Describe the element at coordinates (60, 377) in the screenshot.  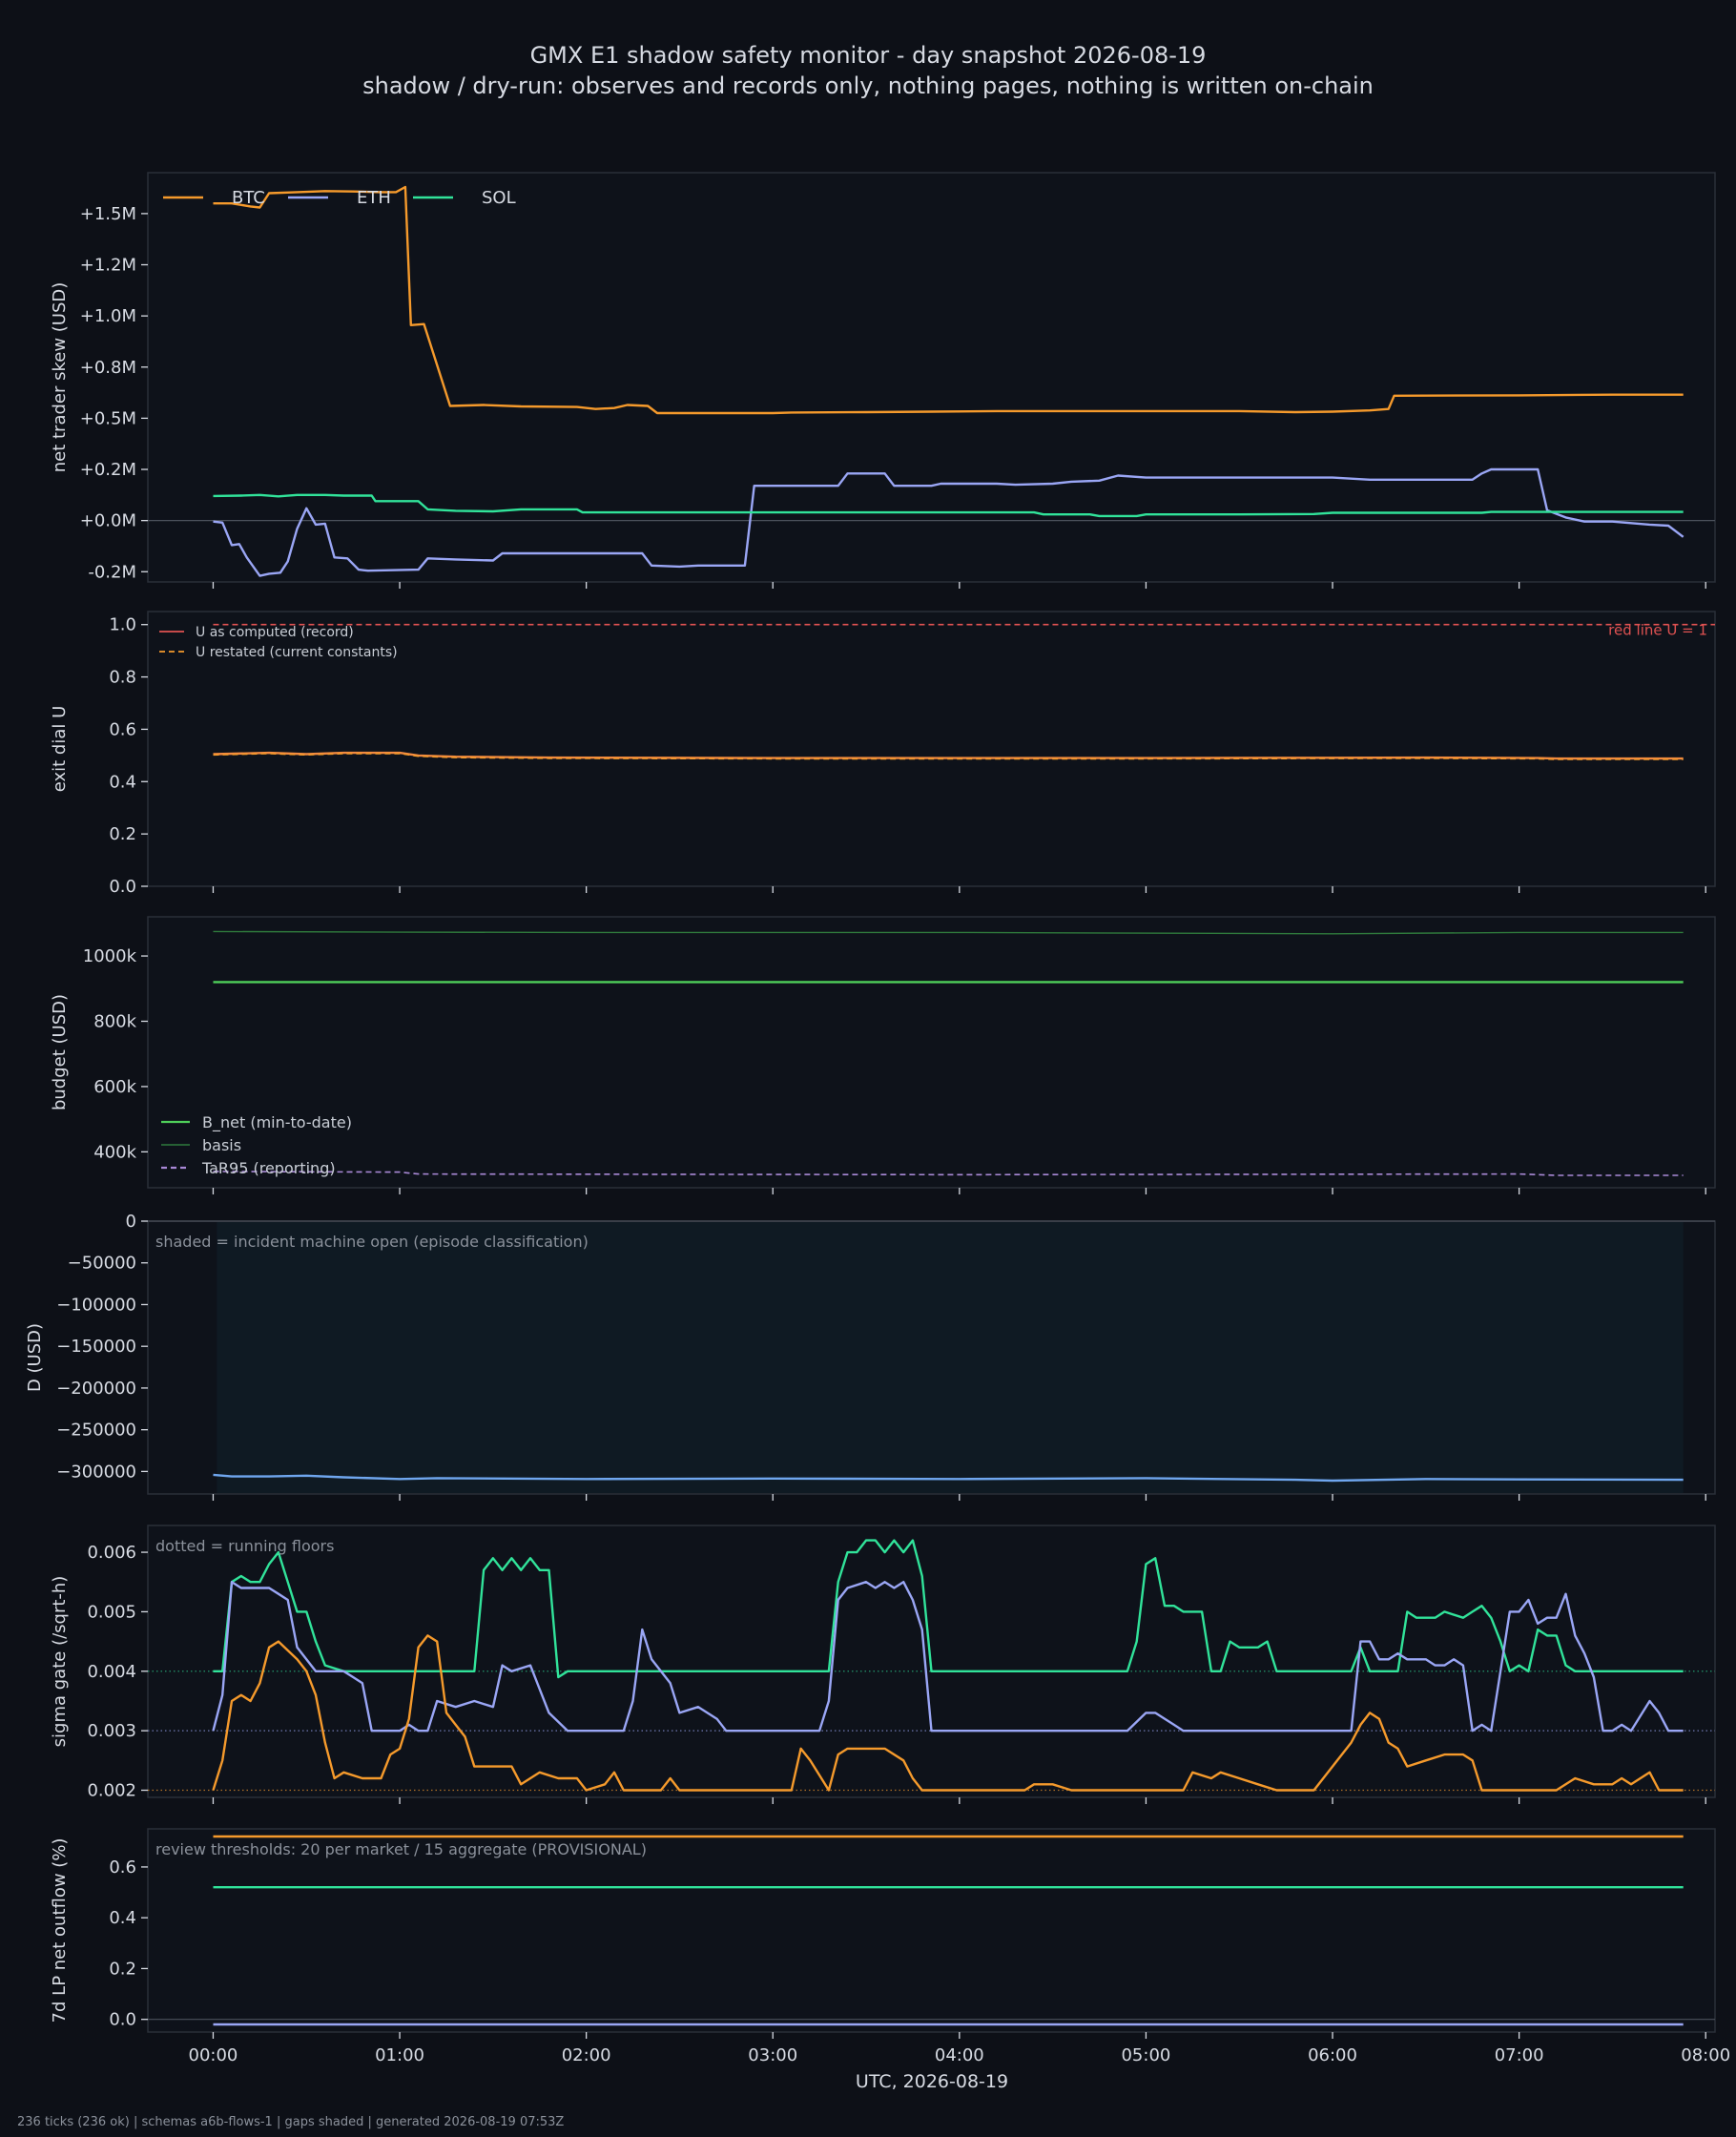
I see `y-axis-label: net trader skew (USD)` at that location.